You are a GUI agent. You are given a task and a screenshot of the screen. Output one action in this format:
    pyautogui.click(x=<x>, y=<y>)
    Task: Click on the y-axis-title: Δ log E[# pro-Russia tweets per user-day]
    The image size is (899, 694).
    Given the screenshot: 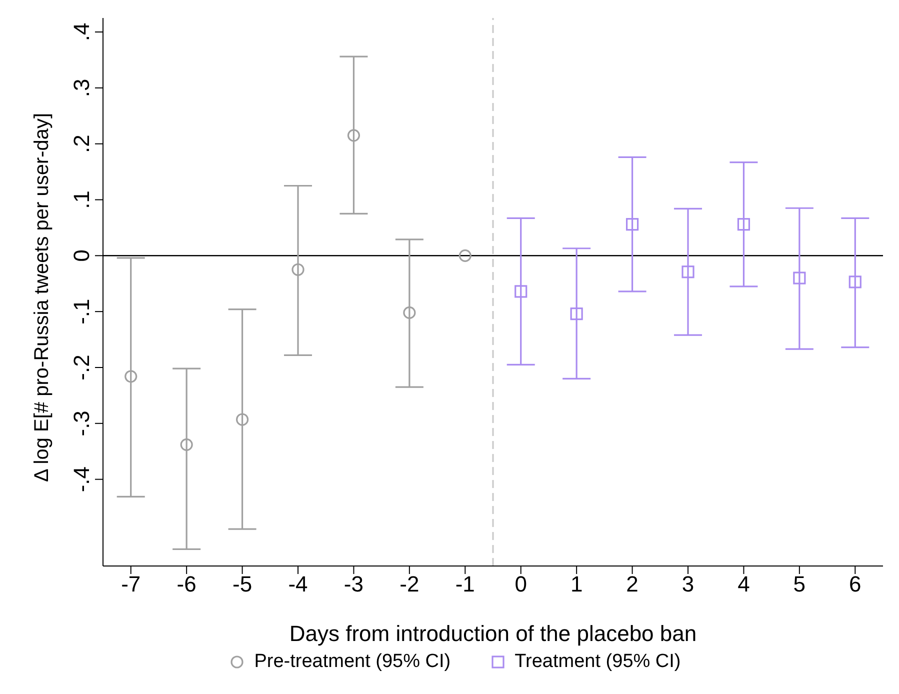 What is the action you would take?
    pyautogui.click(x=42, y=297)
    